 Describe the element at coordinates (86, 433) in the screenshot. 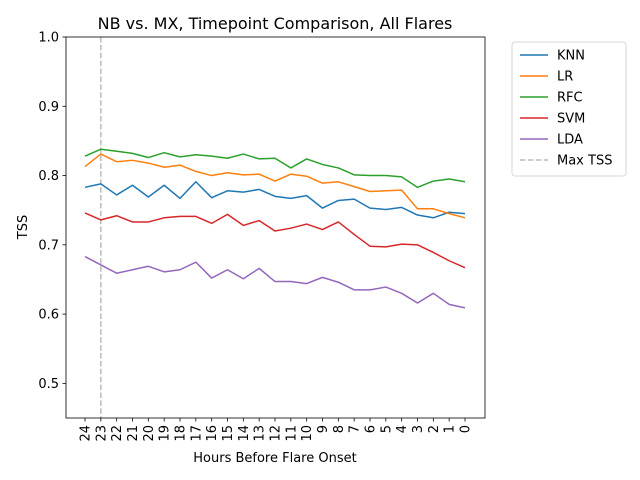

I see `x-tick-label: 24` at that location.